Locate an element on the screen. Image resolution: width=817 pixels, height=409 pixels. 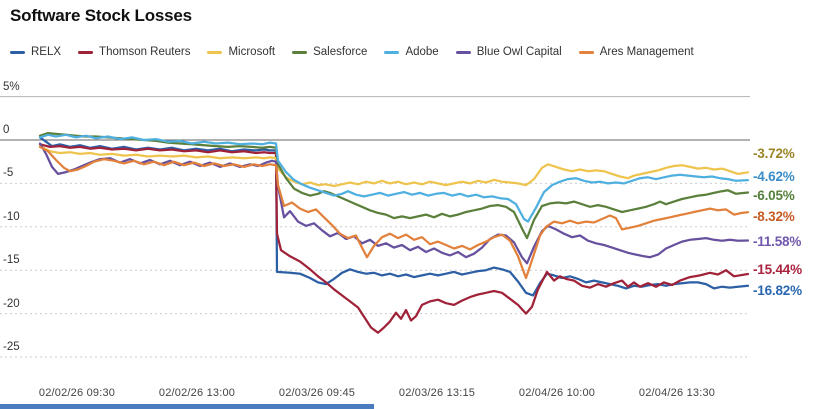
series-end-value-relx: -16.82% is located at coordinates (777, 290).